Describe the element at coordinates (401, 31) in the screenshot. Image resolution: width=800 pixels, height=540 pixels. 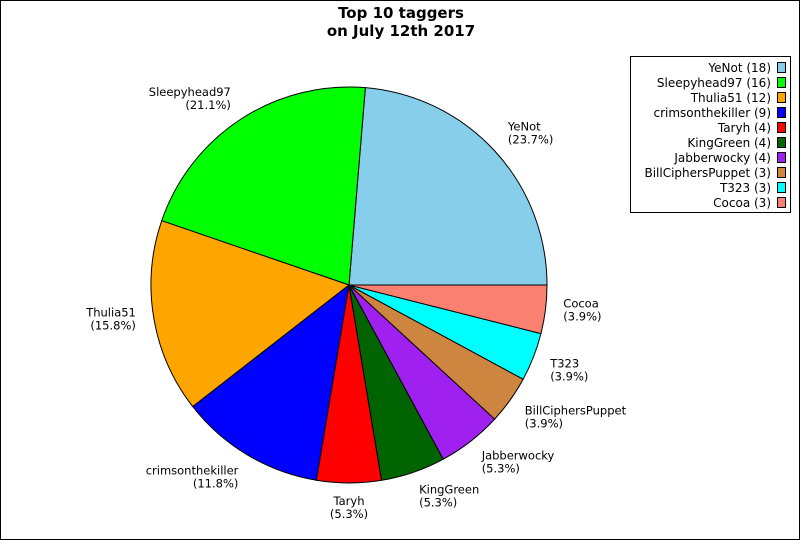
I see `chart-title-line-2: on July 12th 2017` at that location.